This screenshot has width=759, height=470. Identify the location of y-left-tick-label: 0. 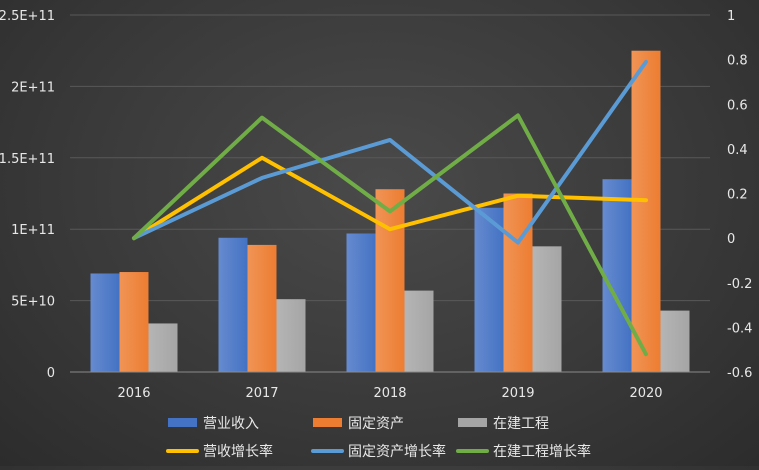
(51, 373).